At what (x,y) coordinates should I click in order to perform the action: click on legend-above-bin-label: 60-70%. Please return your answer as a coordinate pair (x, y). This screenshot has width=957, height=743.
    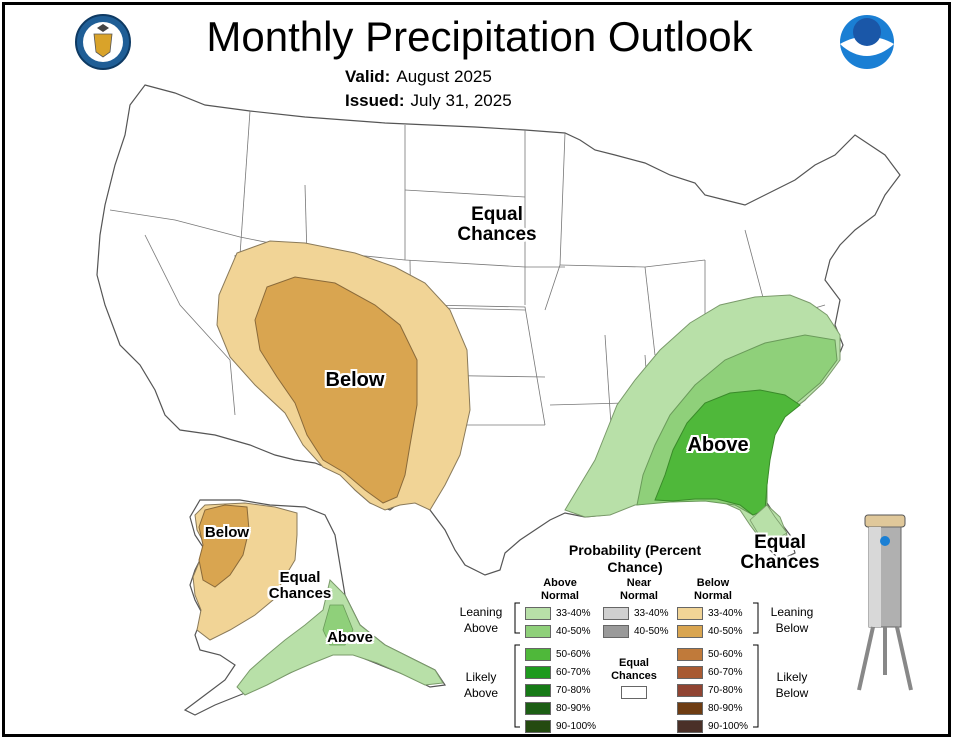
    Looking at the image, I should click on (573, 672).